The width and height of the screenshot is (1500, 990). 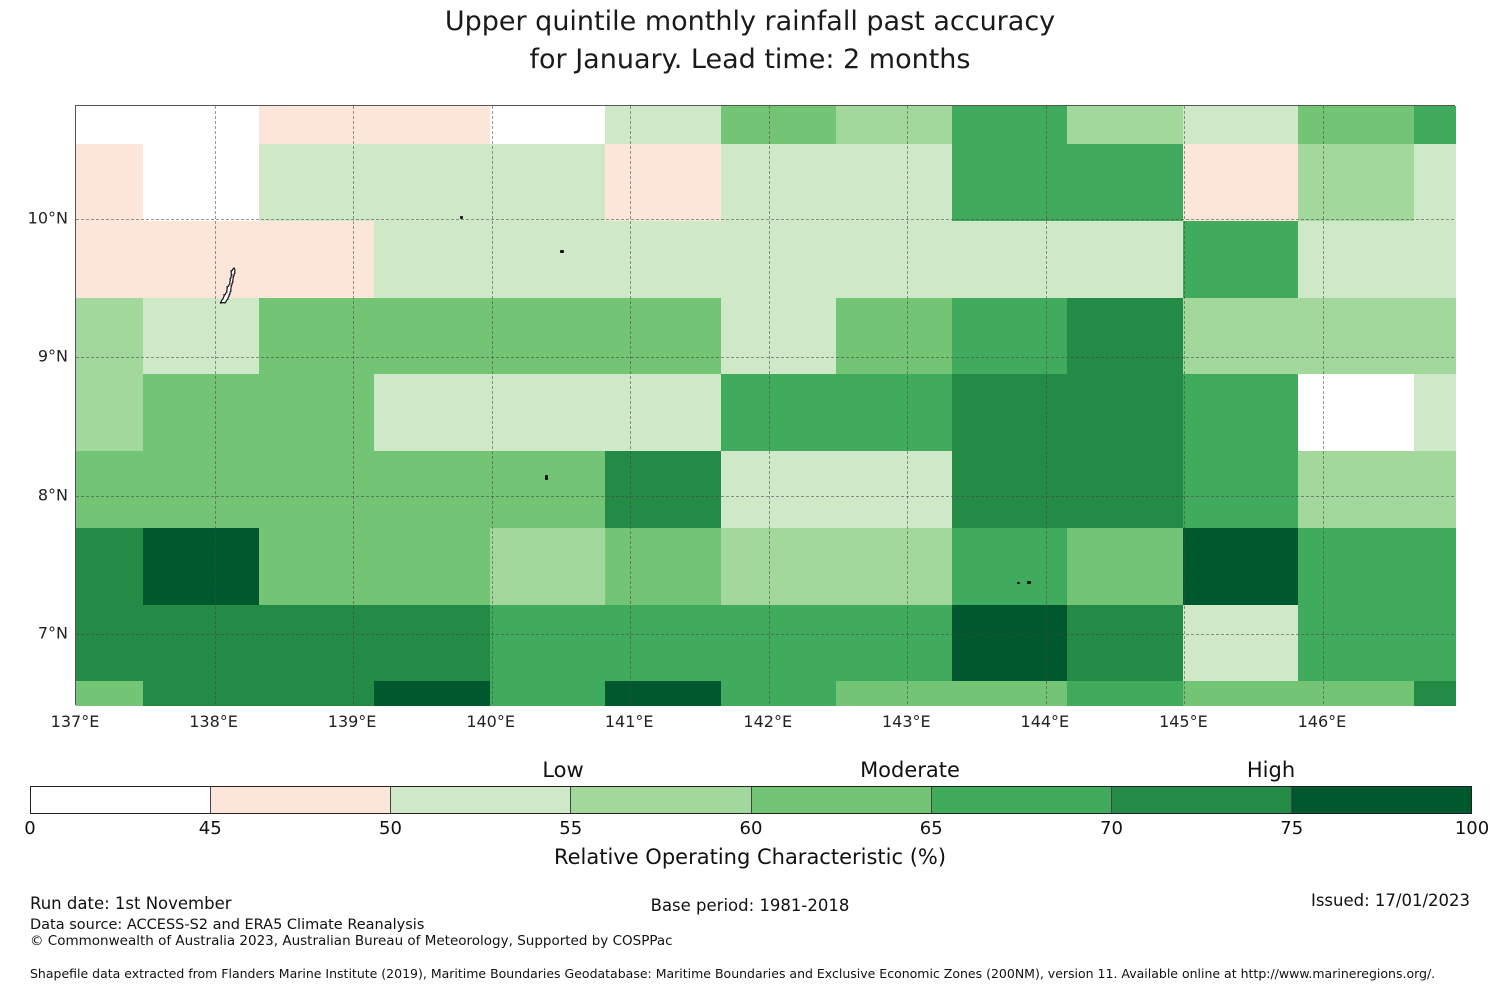 I want to click on footer-base-period: Base period: 1981-2018, so click(x=750, y=905).